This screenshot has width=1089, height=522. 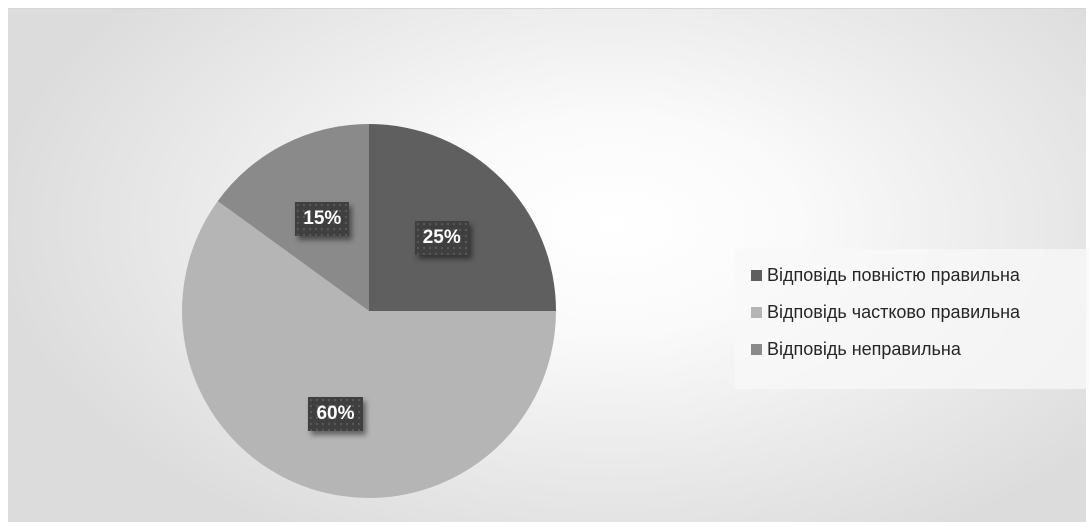 What do you see at coordinates (864, 349) in the screenshot?
I see `legend-label: Відповідь неправильна` at bounding box center [864, 349].